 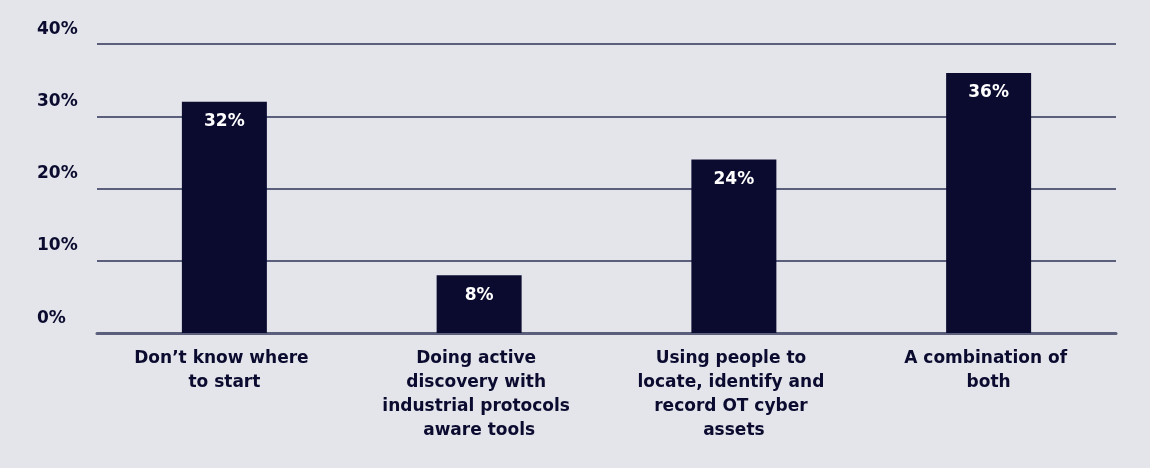 I want to click on x-tick-label: A combination of both, so click(x=989, y=369).